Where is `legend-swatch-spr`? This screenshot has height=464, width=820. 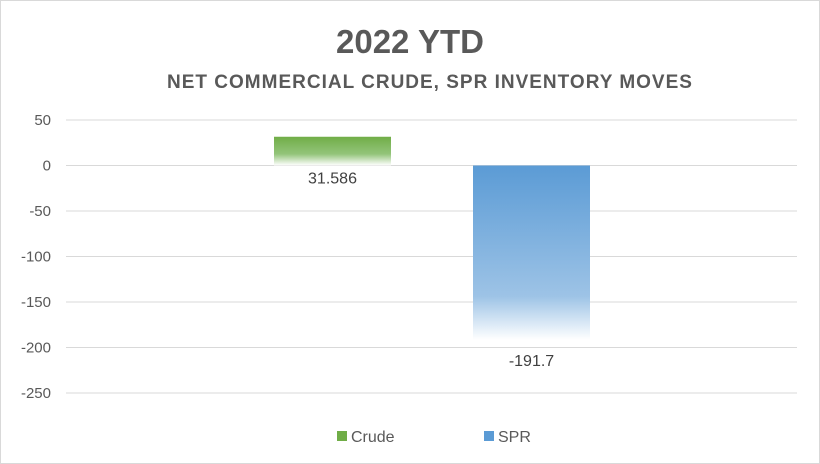 legend-swatch-spr is located at coordinates (489, 436).